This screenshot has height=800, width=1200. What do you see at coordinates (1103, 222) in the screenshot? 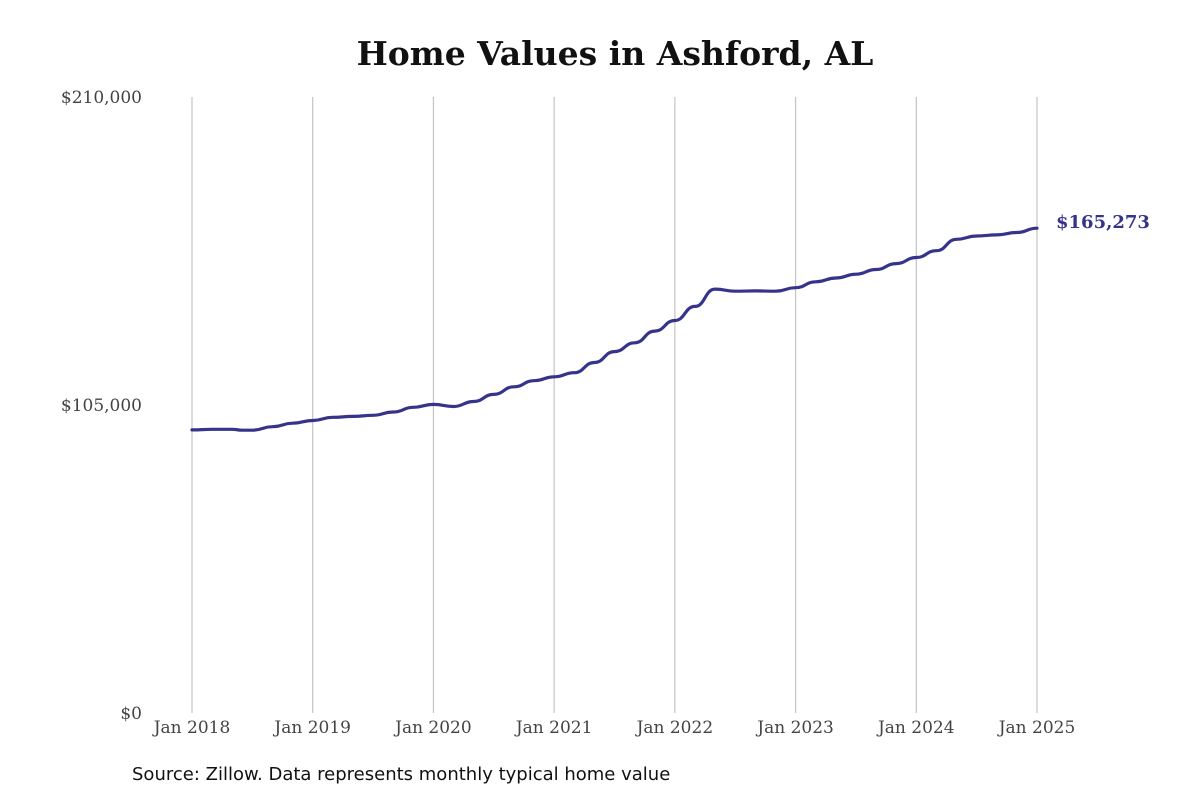
I see `end-value-label: $165,273` at bounding box center [1103, 222].